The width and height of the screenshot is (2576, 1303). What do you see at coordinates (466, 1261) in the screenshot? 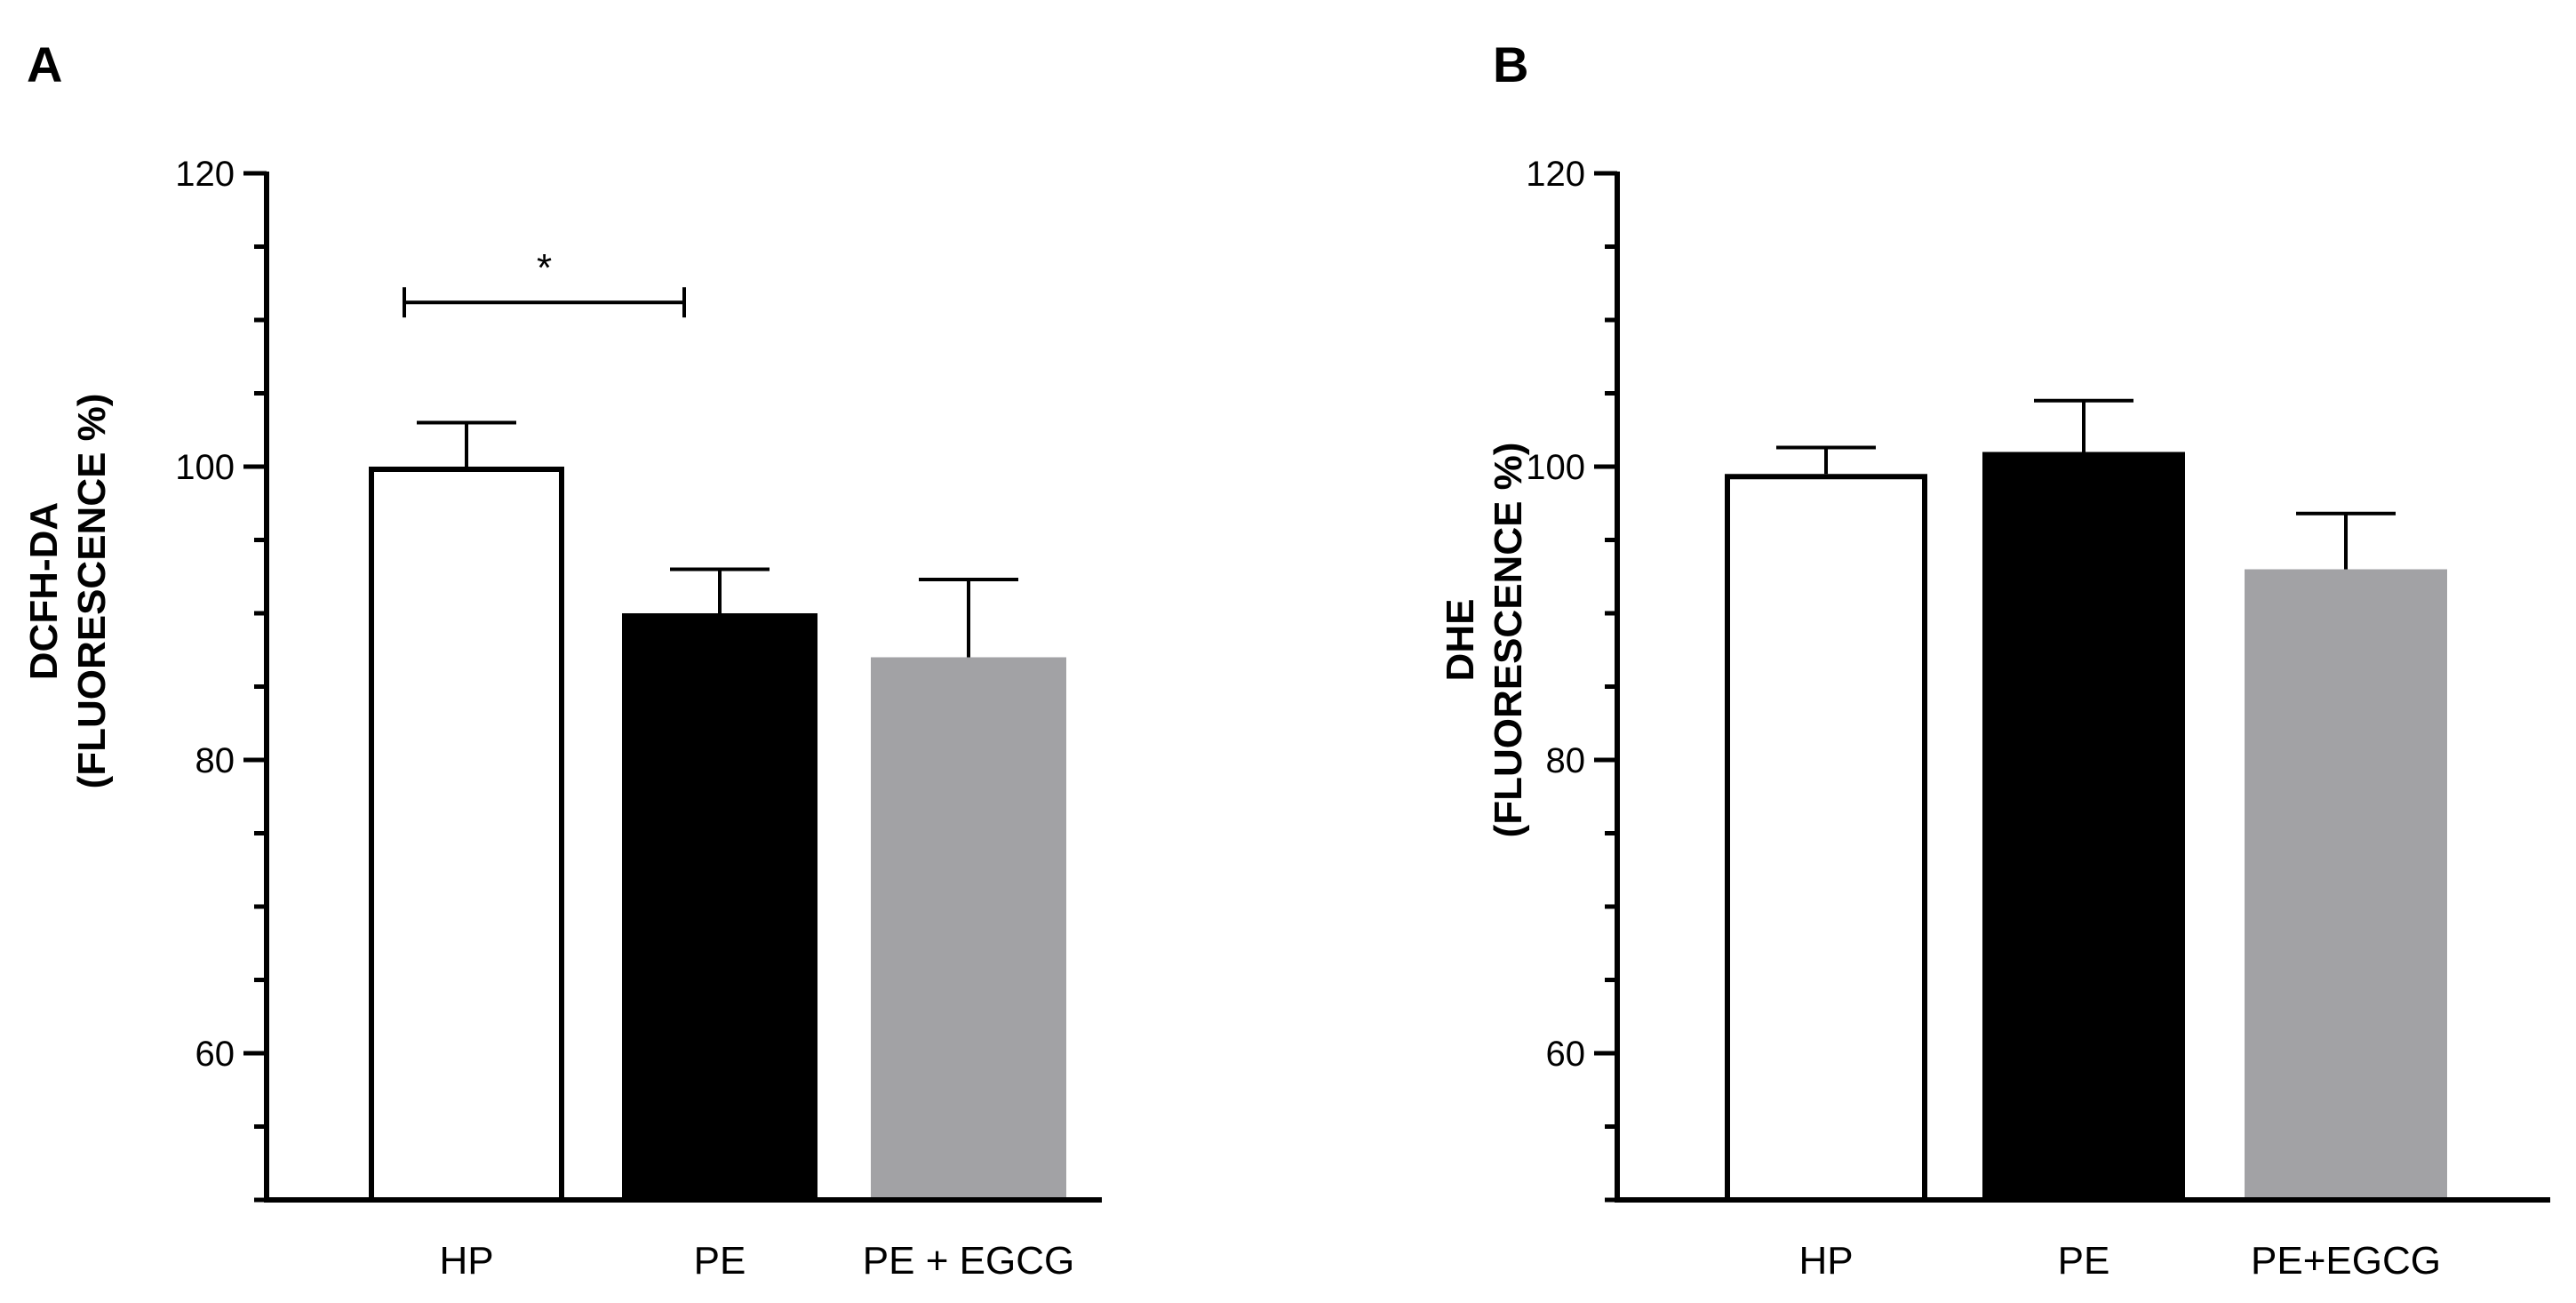
I see `panel-a-category-label-0: HP` at bounding box center [466, 1261].